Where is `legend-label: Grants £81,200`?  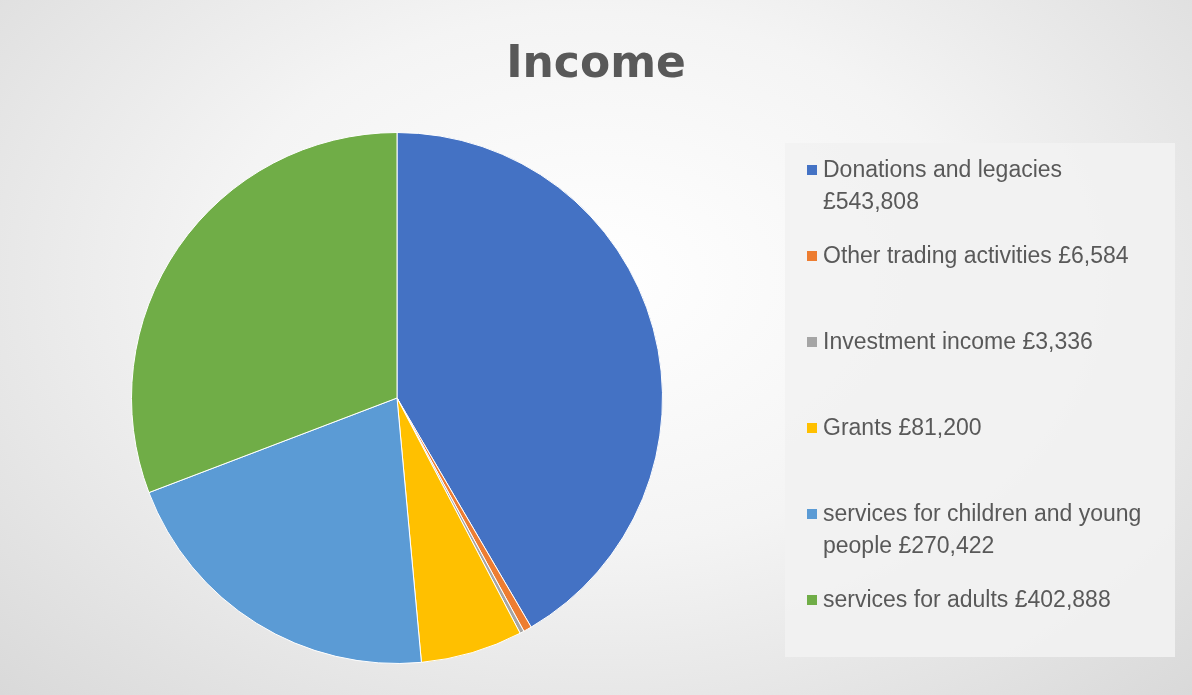
legend-label: Grants £81,200 is located at coordinates (902, 427).